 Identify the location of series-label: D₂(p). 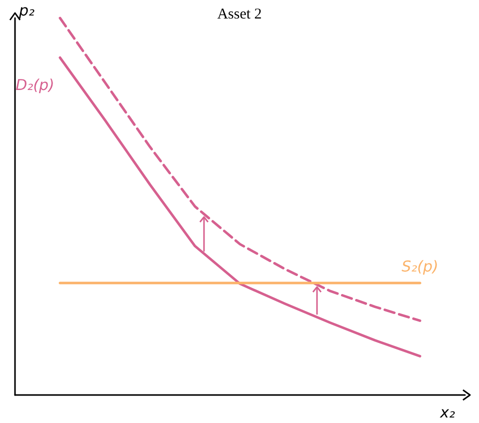
(35, 85).